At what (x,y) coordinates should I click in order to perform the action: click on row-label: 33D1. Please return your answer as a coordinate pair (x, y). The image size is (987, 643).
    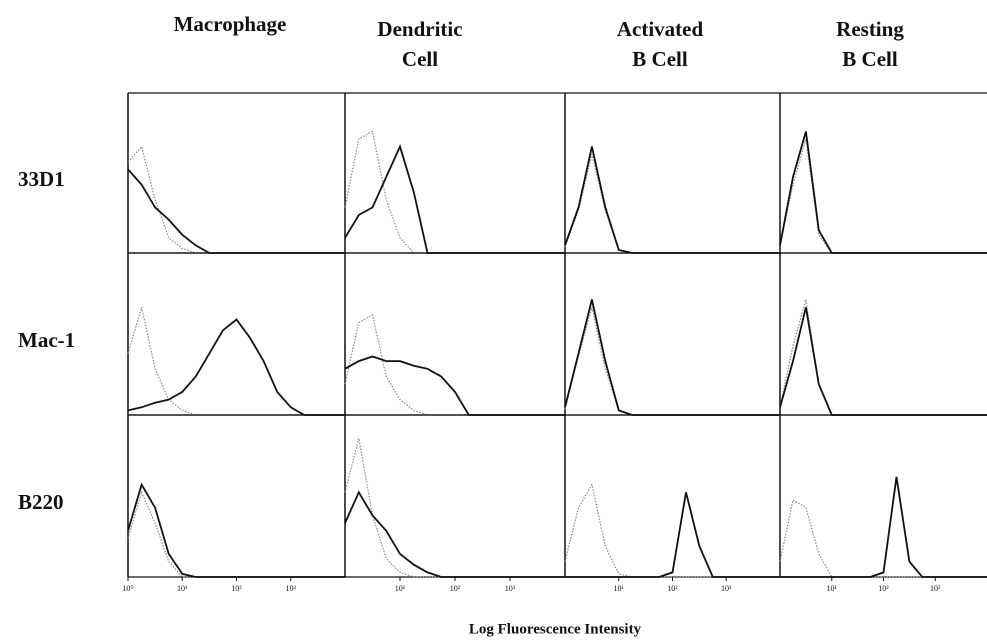
    Looking at the image, I should click on (41, 179).